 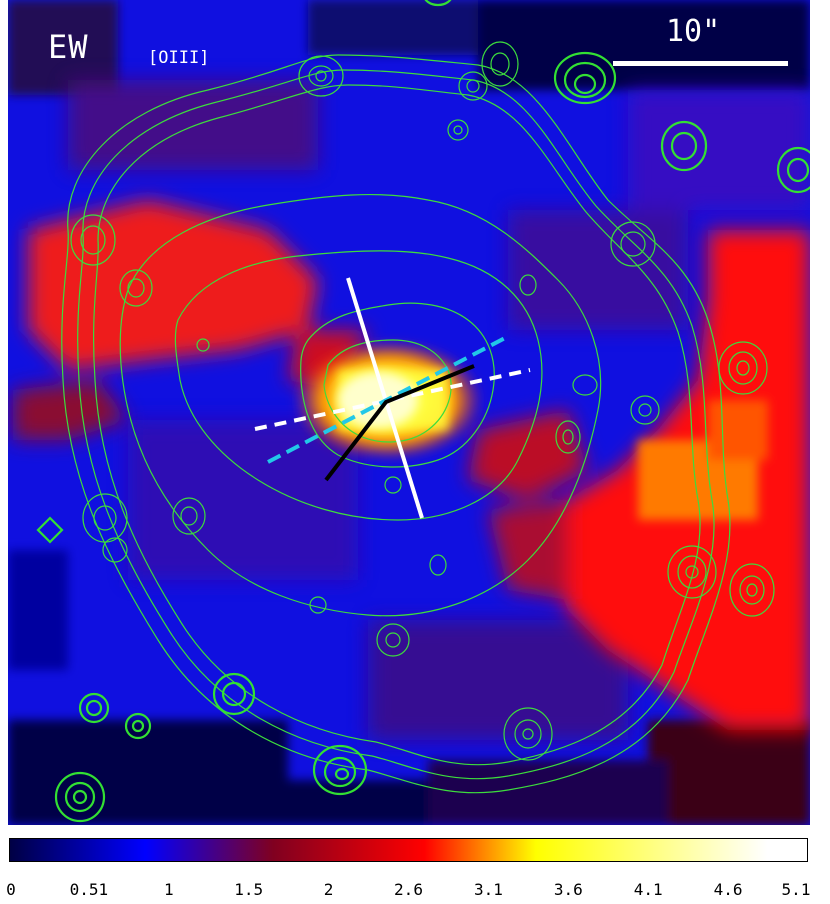 What do you see at coordinates (179, 58) in the screenshot?
I see `panel-subtitle: [OIII]` at bounding box center [179, 58].